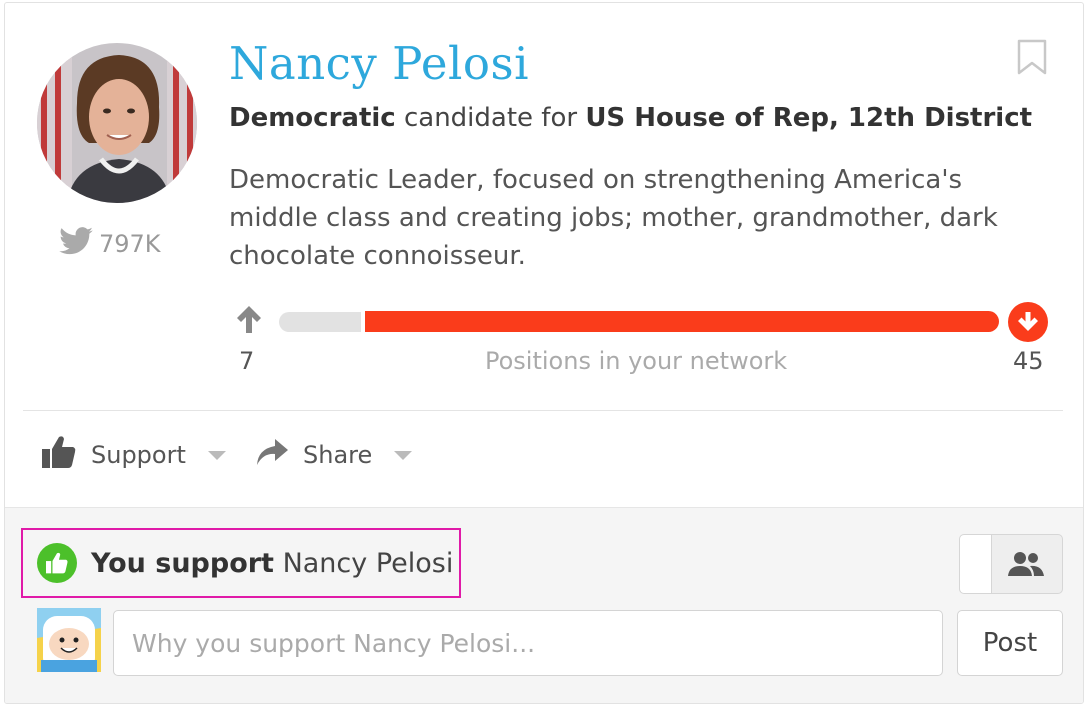  What do you see at coordinates (528, 643) in the screenshot?
I see `reason-input` at bounding box center [528, 643].